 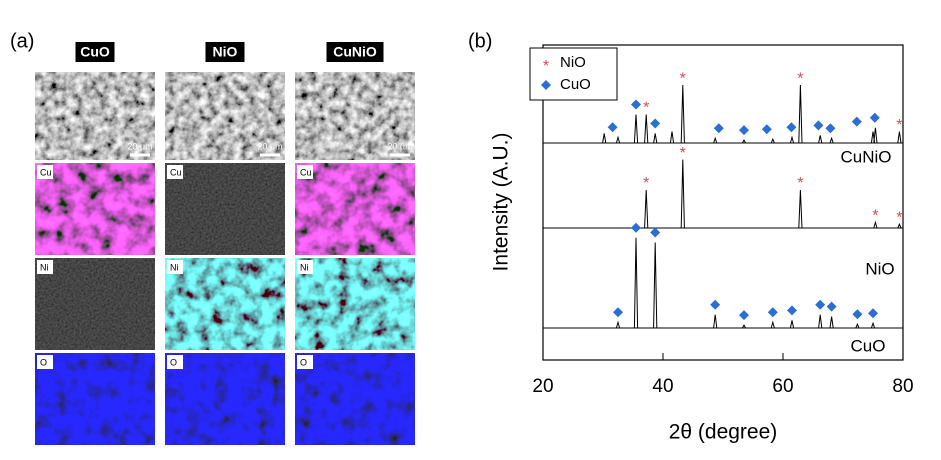 What do you see at coordinates (902, 386) in the screenshot?
I see `x-tick-label: 80` at bounding box center [902, 386].